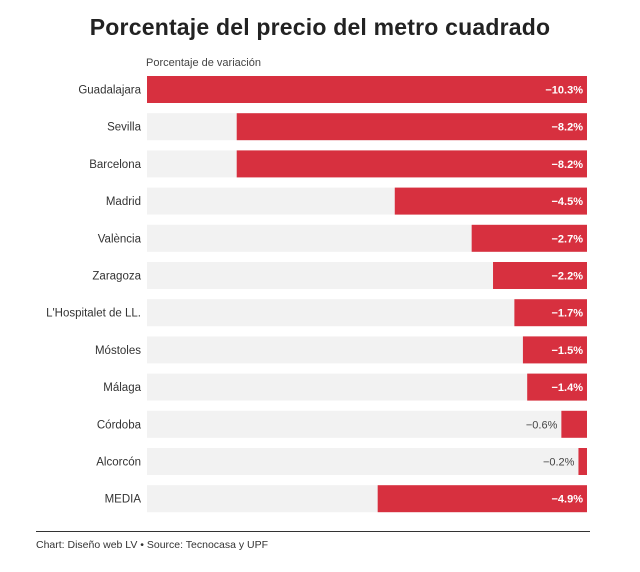 The image size is (640, 572). What do you see at coordinates (93, 314) in the screenshot?
I see `category-label: L'Hospitalet de LL.` at bounding box center [93, 314].